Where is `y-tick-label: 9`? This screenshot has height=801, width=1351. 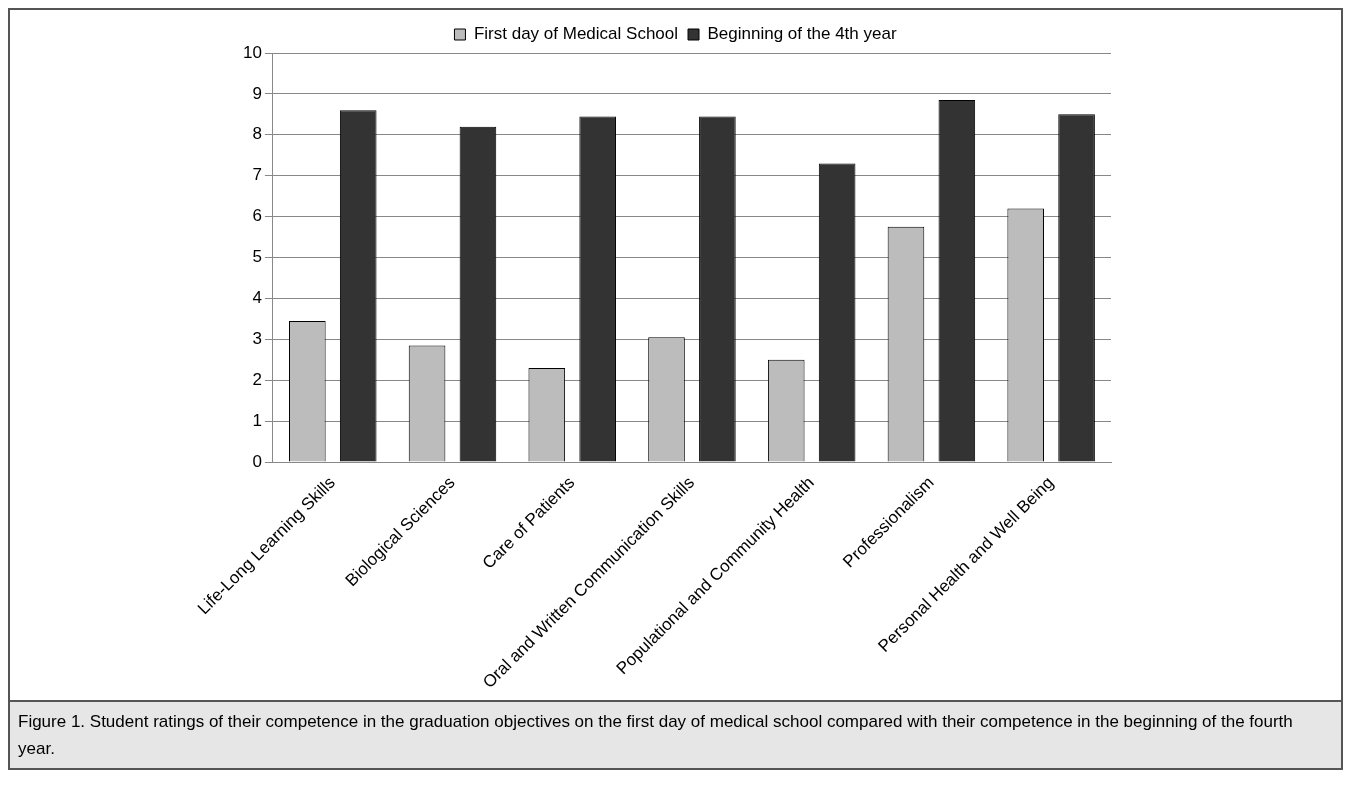
y-tick-label: 9 is located at coordinates (257, 93).